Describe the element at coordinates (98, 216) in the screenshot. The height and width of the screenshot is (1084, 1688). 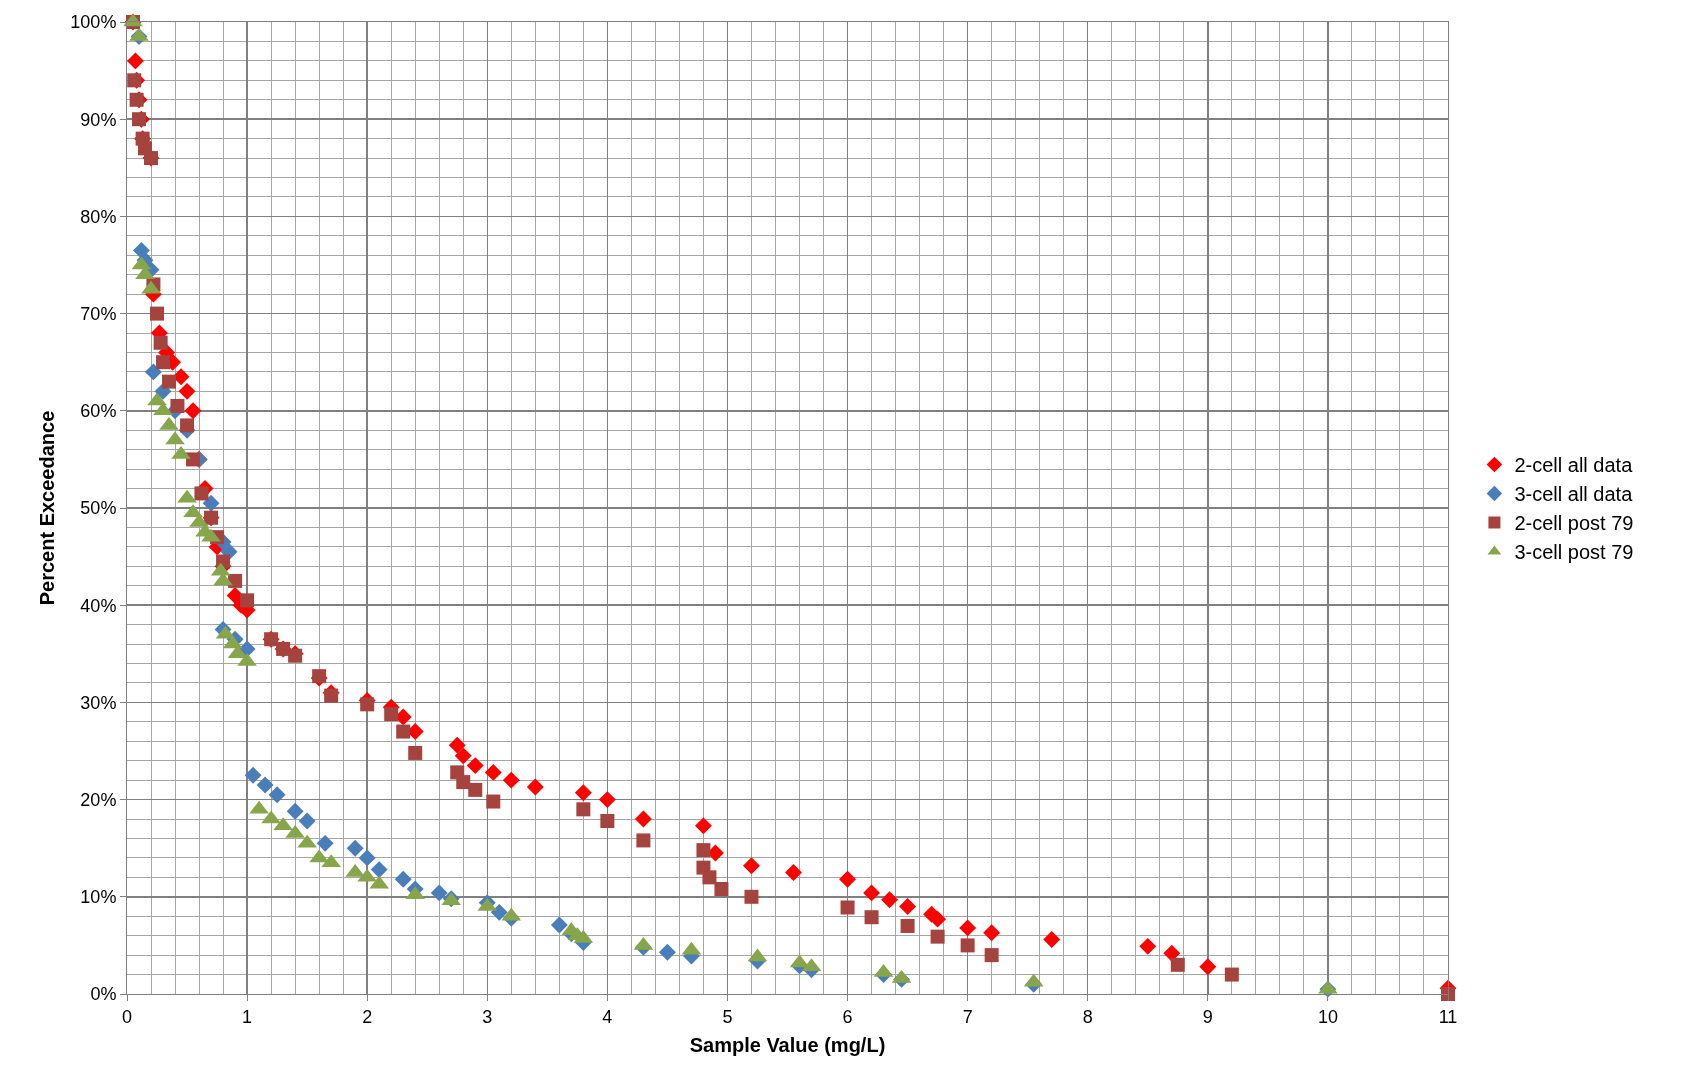
I see `y-tick-label: 80%` at that location.